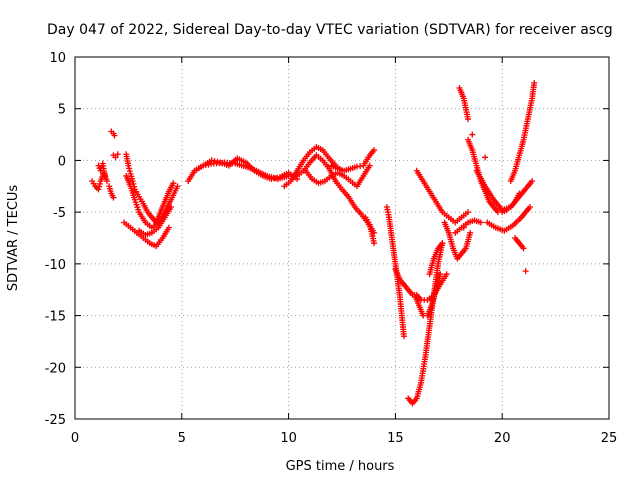 Image resolution: width=640 pixels, height=480 pixels. I want to click on series-t31, so click(519, 243).